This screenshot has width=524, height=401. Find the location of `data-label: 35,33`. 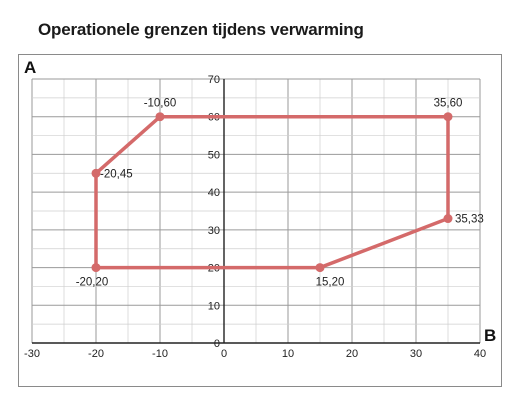

data-label: 35,33 is located at coordinates (469, 220).